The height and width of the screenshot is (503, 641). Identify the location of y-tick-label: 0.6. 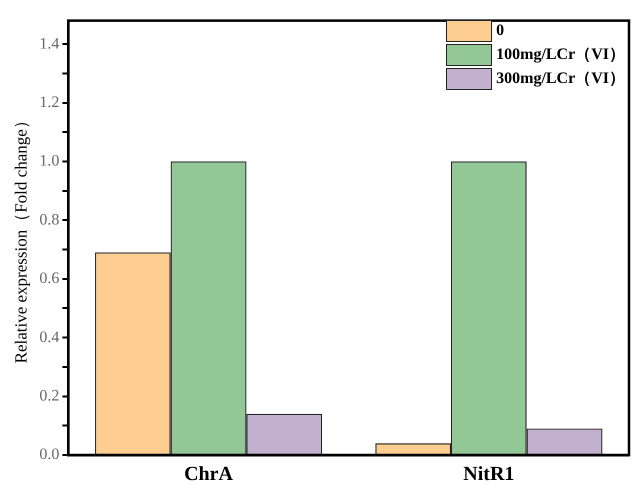
(49, 279).